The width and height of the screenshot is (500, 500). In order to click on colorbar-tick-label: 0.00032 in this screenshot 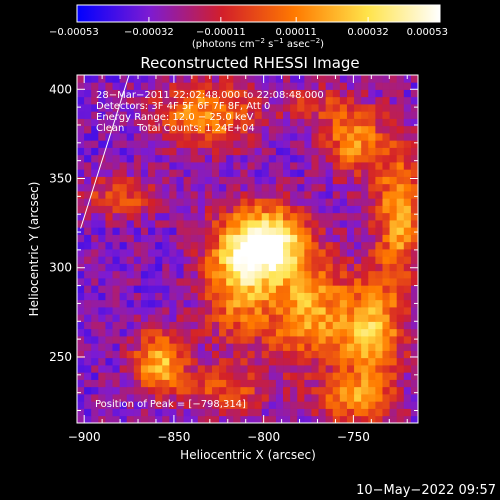, I will do `click(367, 32)`.